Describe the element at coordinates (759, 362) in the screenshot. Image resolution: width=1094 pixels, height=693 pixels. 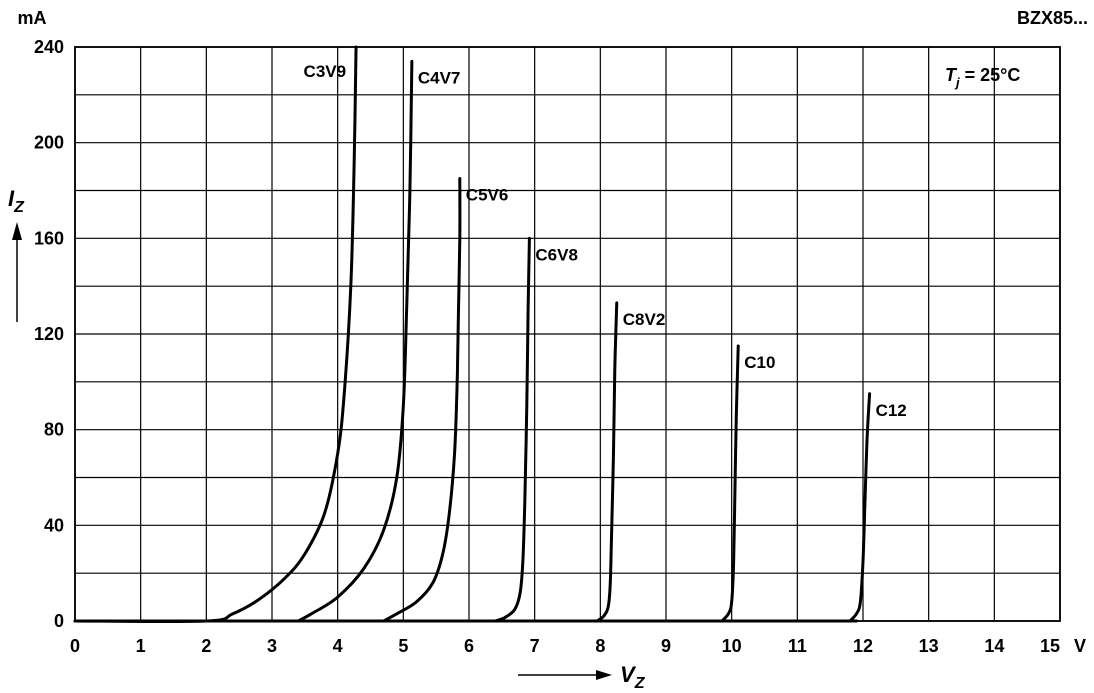
I see `series-label-c10: C10` at that location.